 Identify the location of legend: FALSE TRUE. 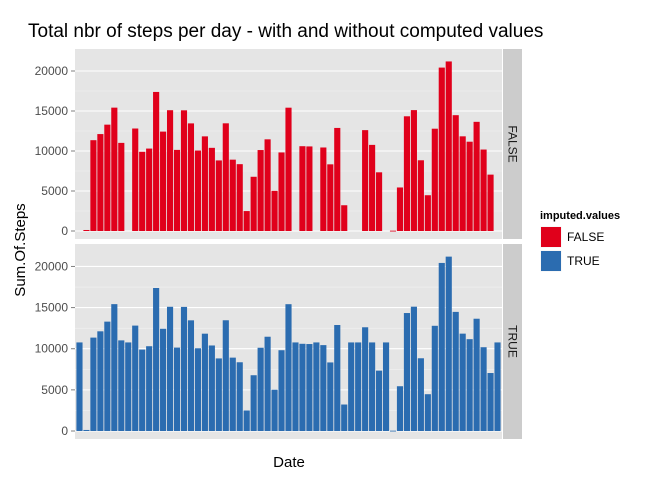
(571, 249).